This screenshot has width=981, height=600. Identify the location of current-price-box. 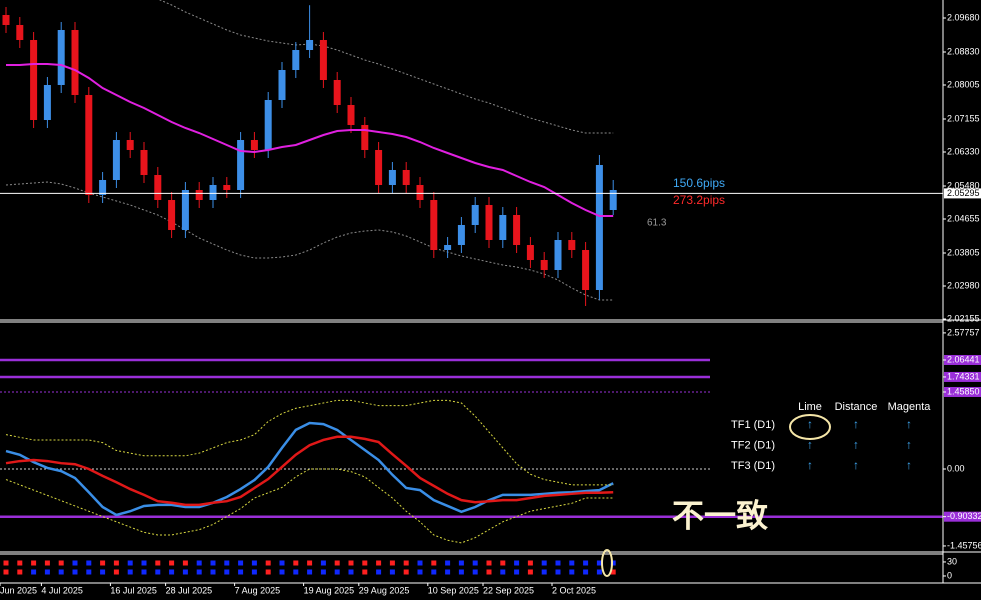
(962, 193).